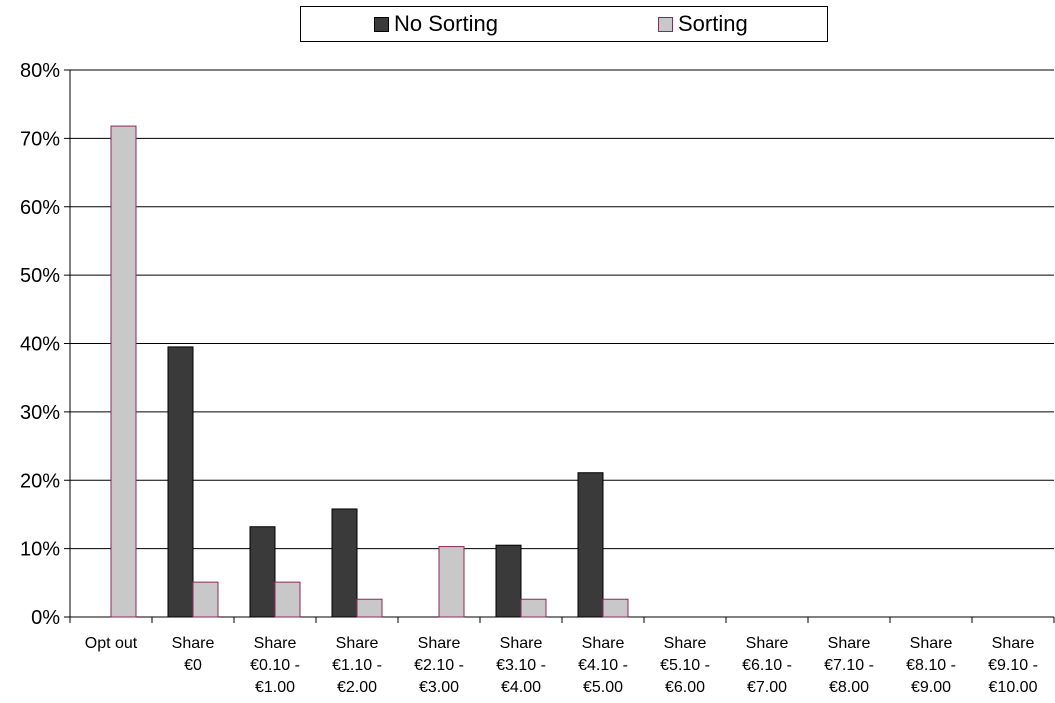 This screenshot has height=703, width=1055. What do you see at coordinates (439, 665) in the screenshot?
I see `x-tick-label: €2.10 -` at bounding box center [439, 665].